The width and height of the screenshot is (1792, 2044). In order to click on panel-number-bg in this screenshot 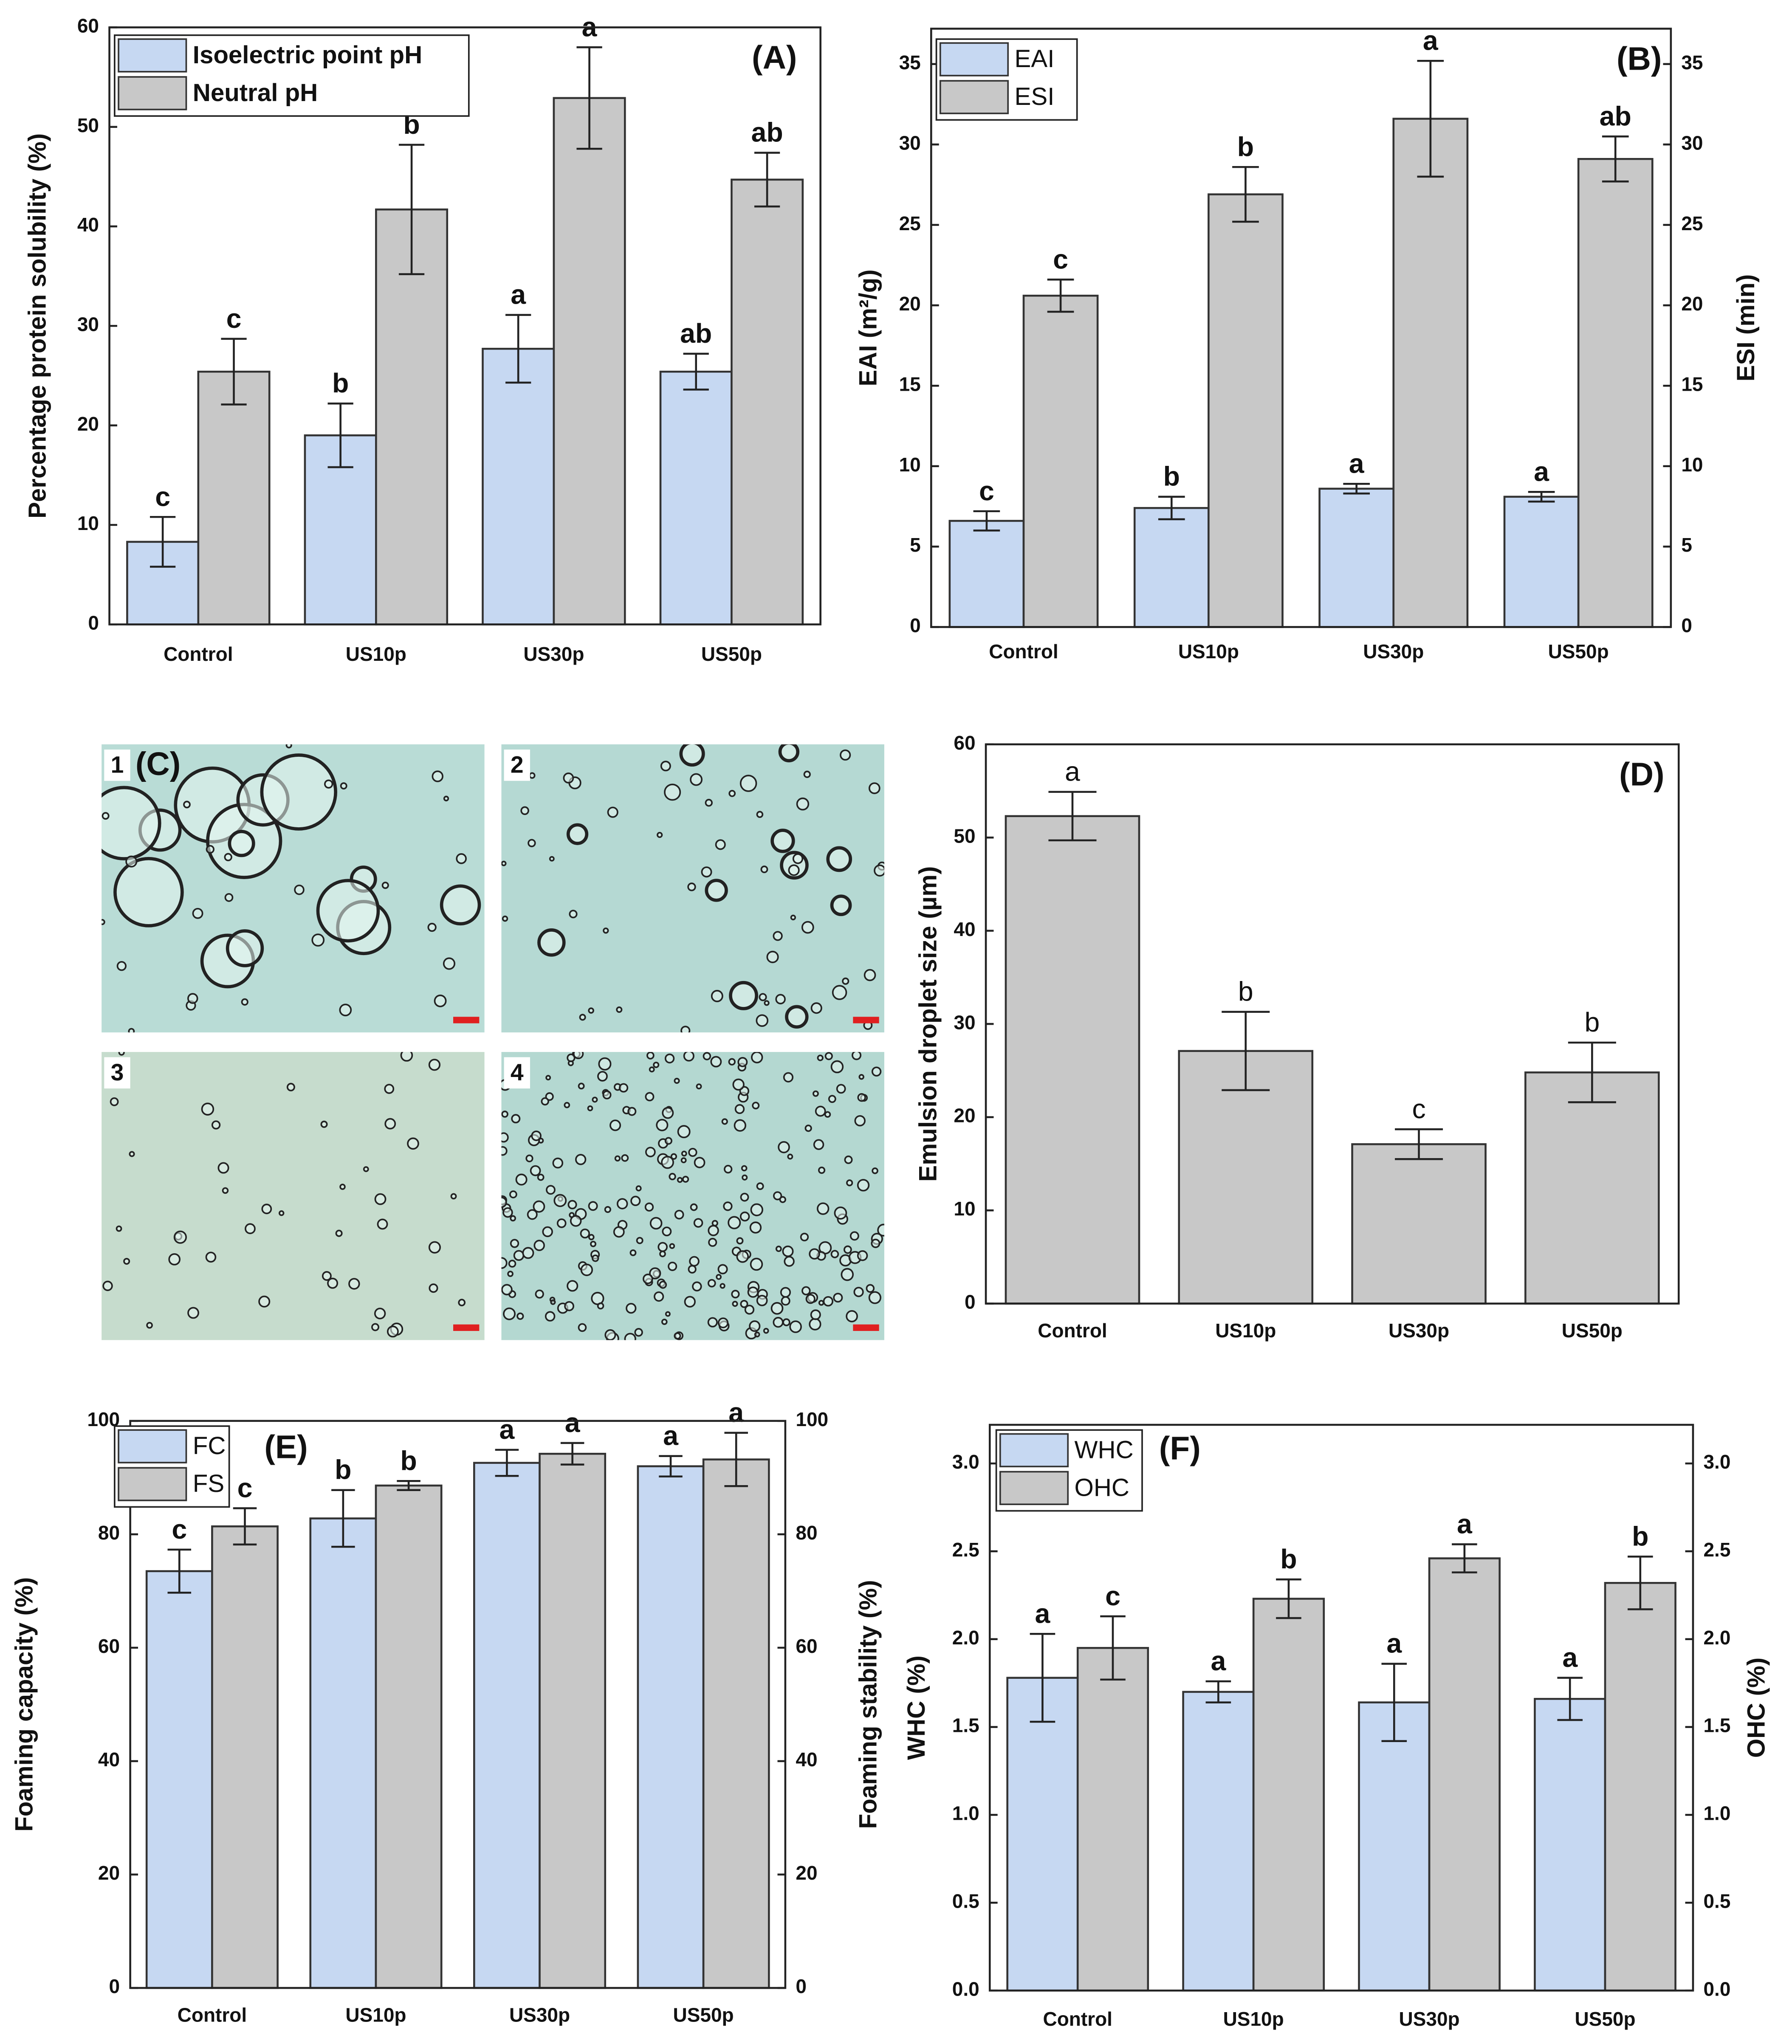, I will do `click(517, 765)`.